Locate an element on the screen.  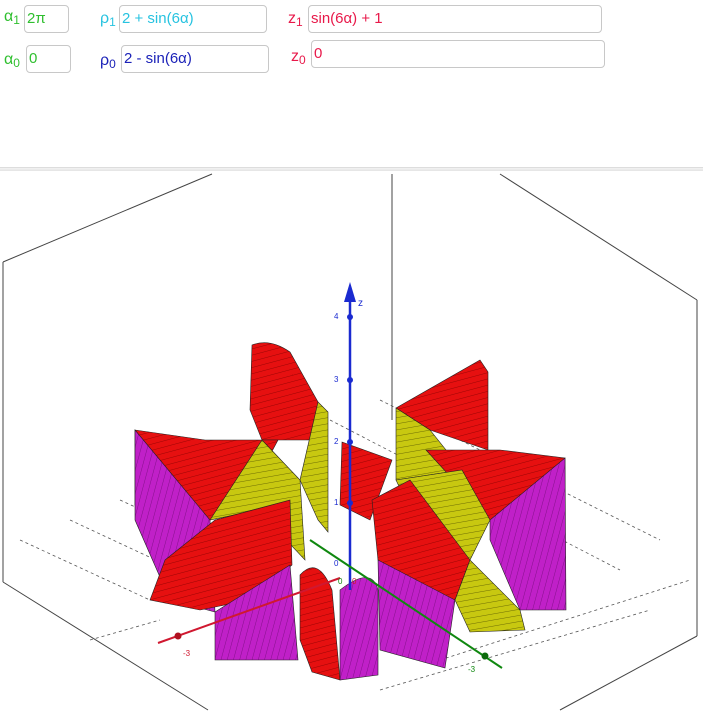
z0-label: z0 is located at coordinates (298, 57).